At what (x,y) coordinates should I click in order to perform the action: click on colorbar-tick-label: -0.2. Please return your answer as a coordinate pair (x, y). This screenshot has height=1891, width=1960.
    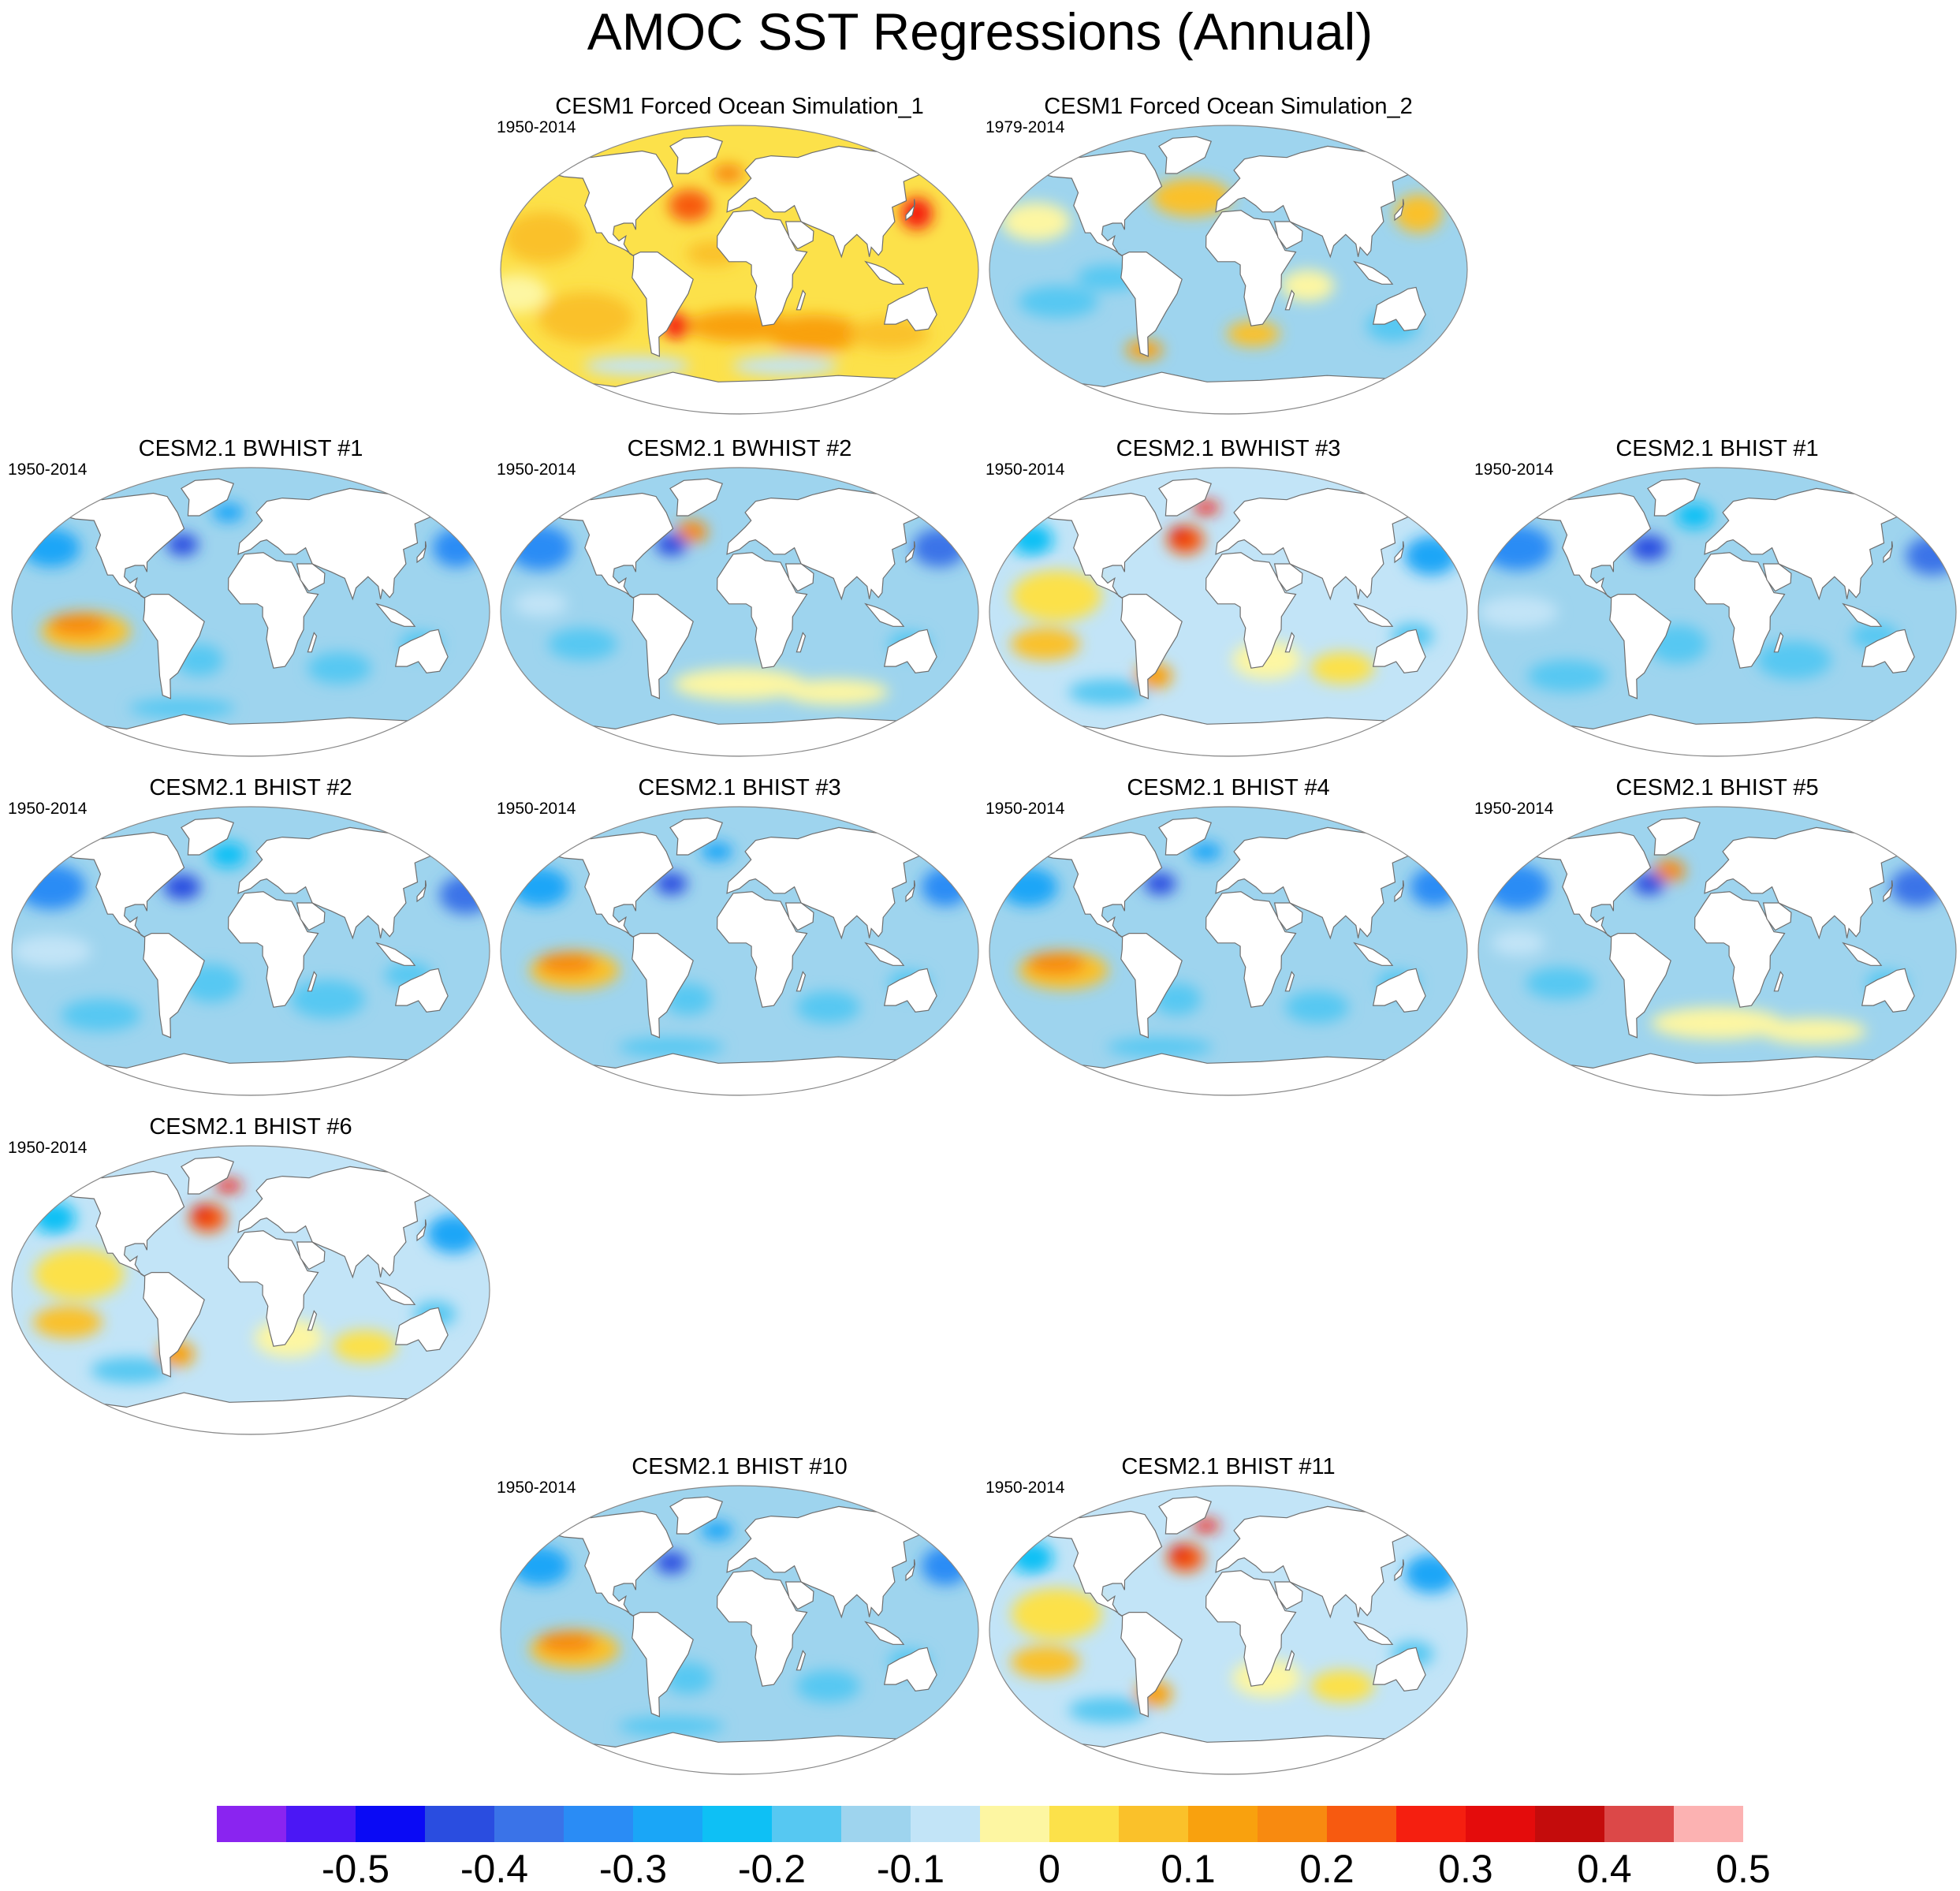
    Looking at the image, I should click on (772, 1869).